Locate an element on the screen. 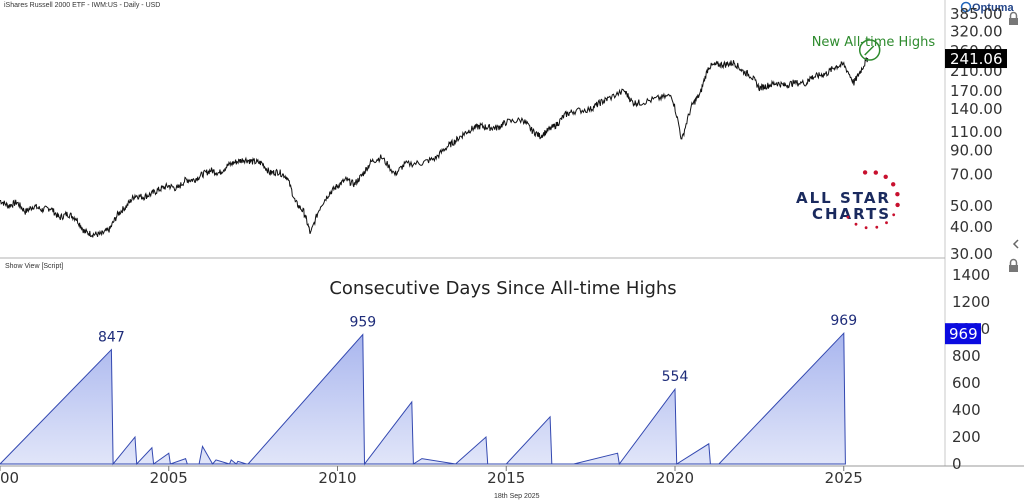 Image resolution: width=1024 pixels, height=504 pixels. area-last-value: 969 is located at coordinates (963, 334).